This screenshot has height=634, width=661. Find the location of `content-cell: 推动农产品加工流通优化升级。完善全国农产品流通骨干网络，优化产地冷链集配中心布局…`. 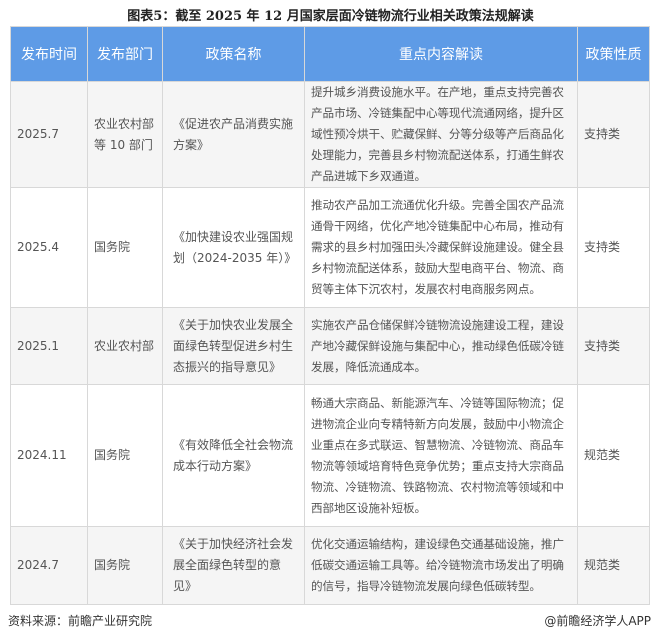

content-cell: 推动农产品加工流通优化升级。完善全国农产品流通骨干网络，优化产地冷链集配中心布局… is located at coordinates (441, 247).